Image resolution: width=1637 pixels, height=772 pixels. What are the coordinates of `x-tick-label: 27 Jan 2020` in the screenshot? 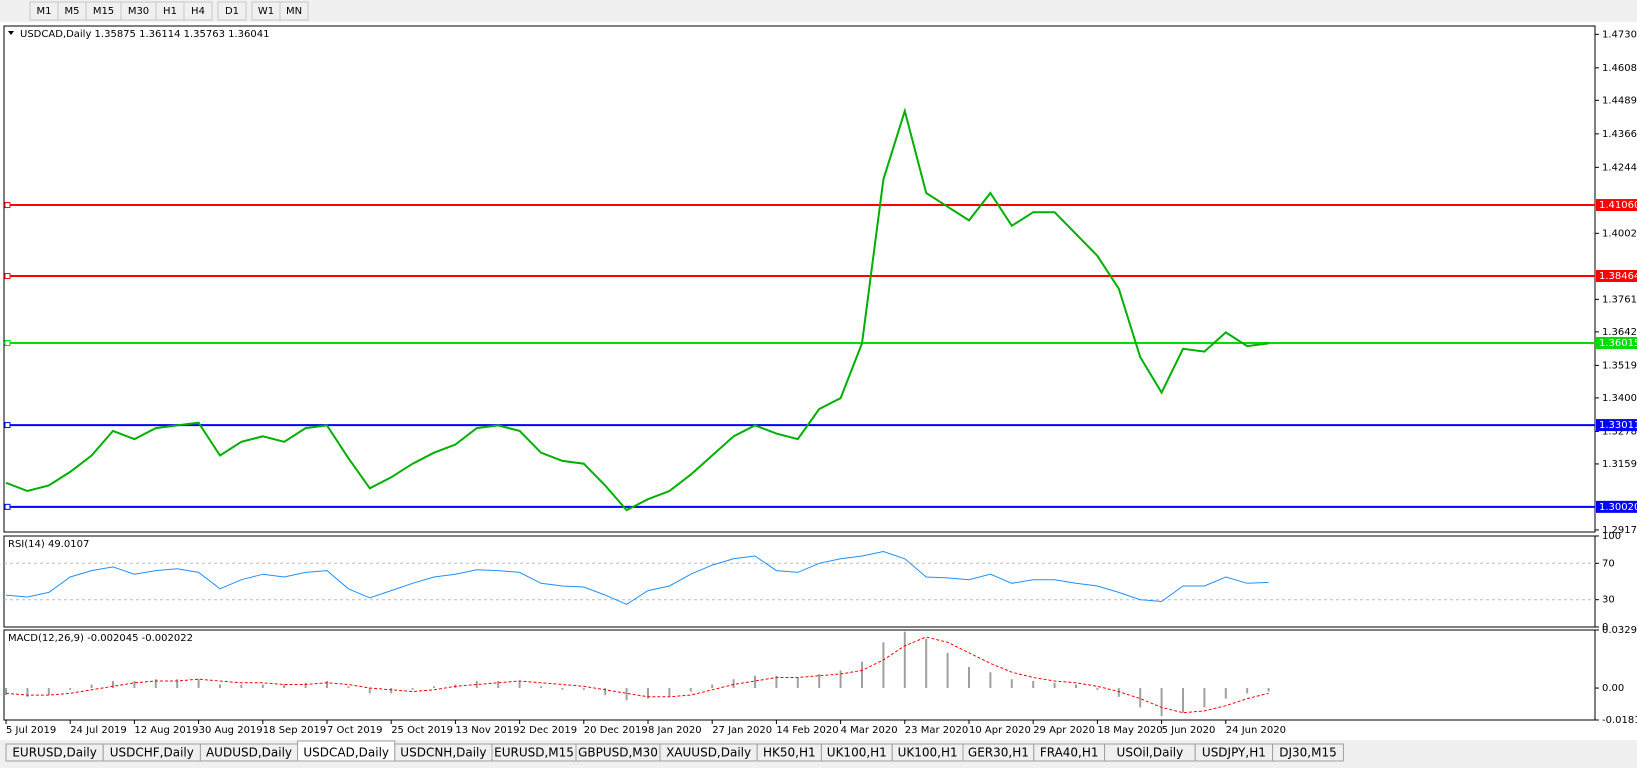 It's located at (742, 730).